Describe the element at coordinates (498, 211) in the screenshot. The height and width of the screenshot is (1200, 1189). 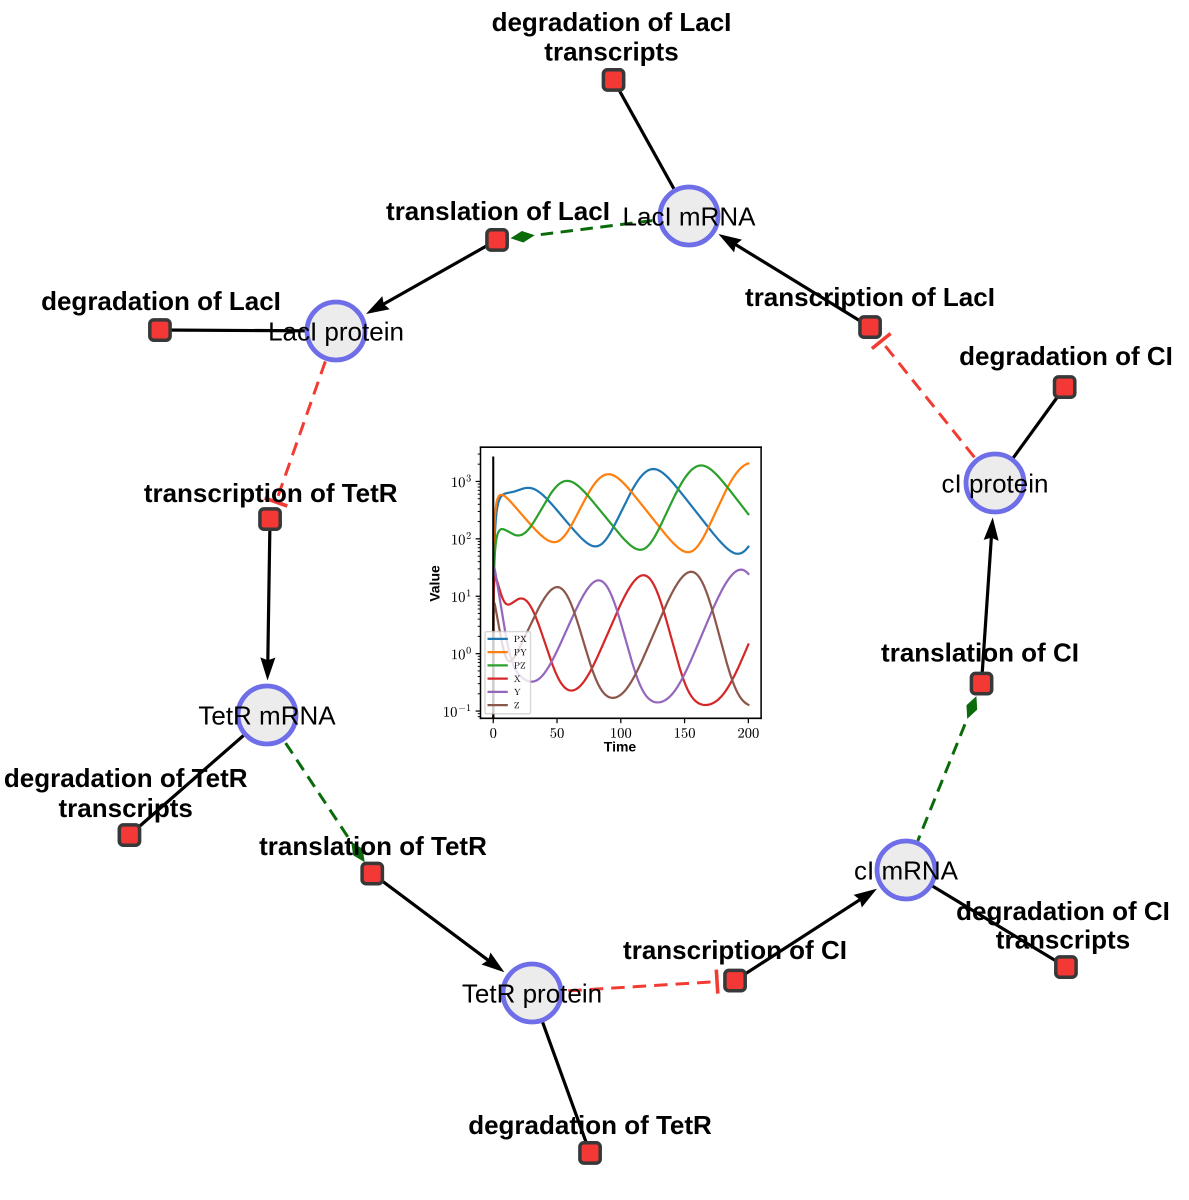
I see `svg-text: translation of LacI` at that location.